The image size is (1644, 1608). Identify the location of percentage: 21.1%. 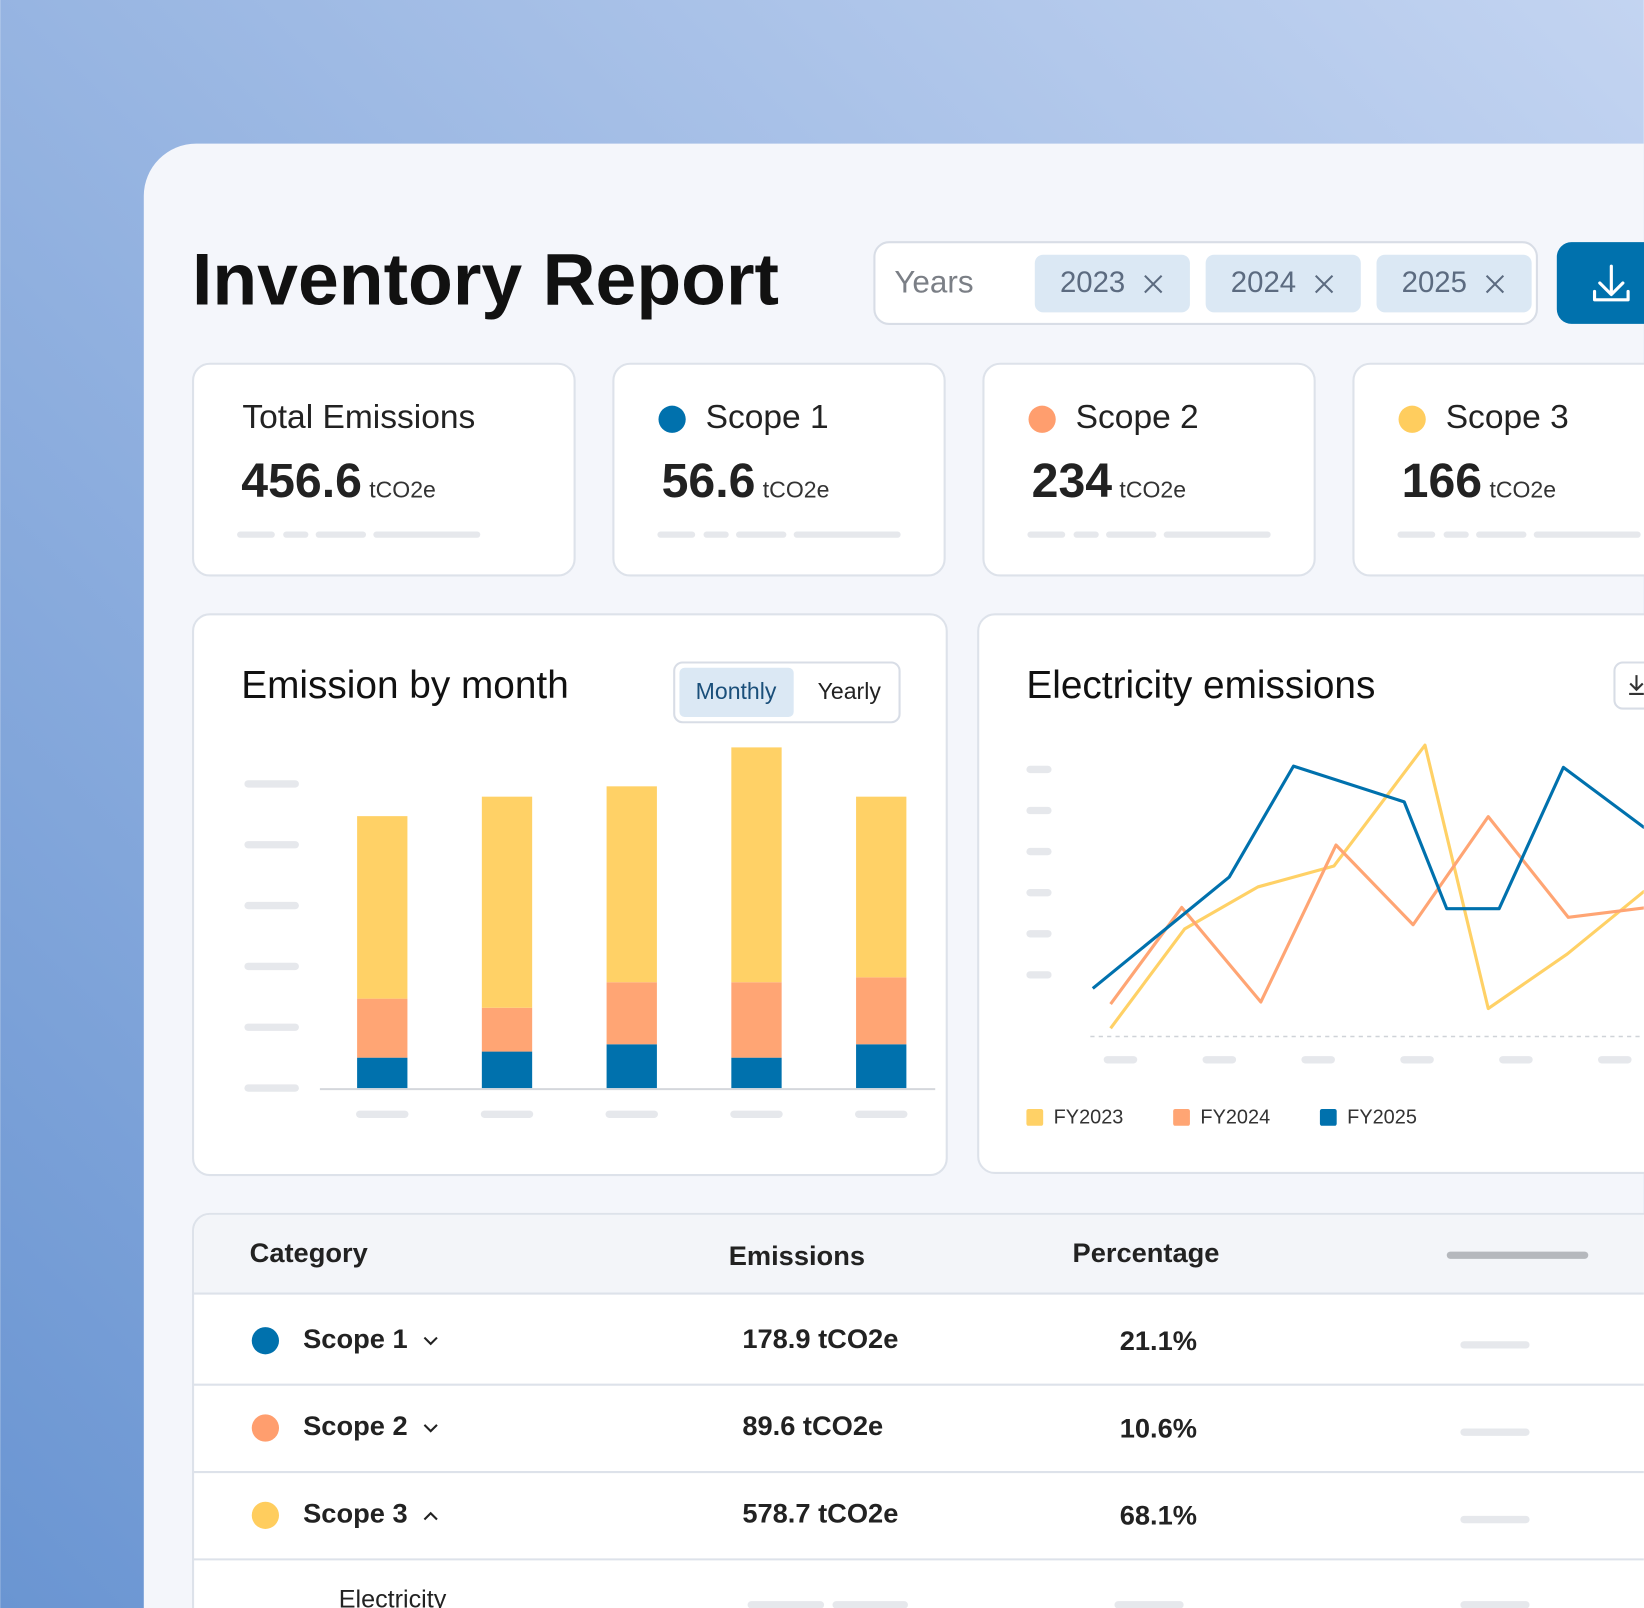
(1158, 1340).